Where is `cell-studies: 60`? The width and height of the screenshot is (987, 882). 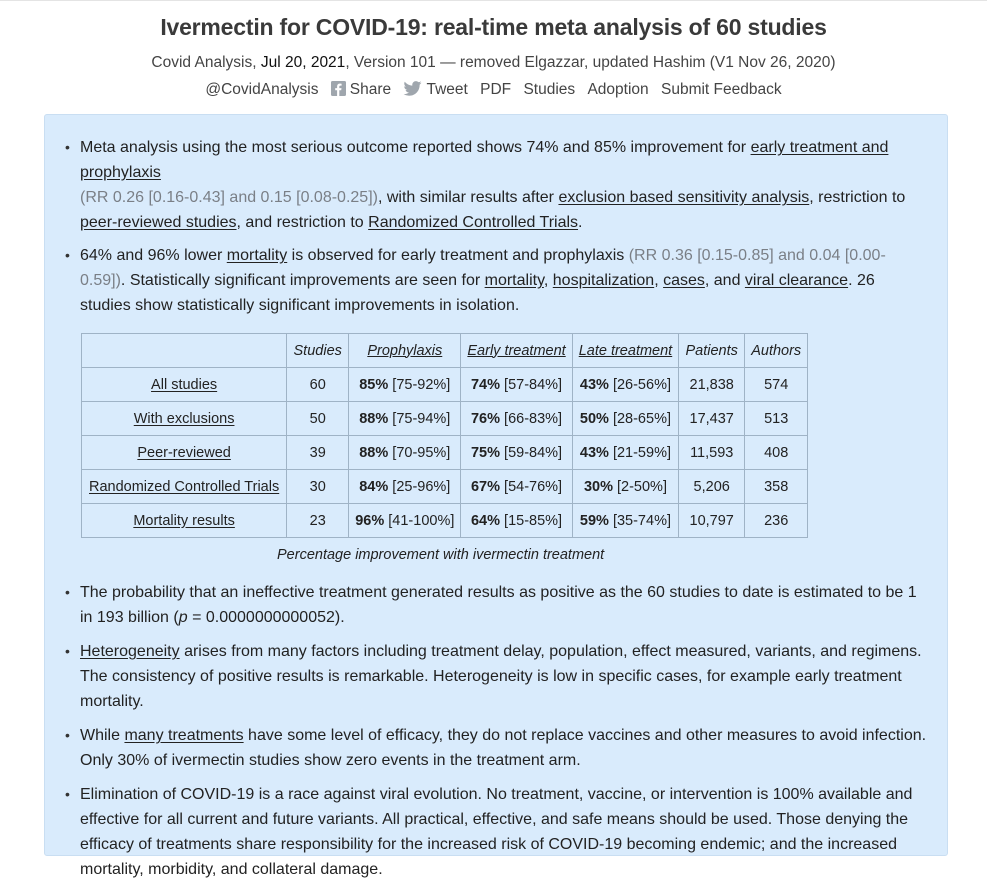
cell-studies: 60 is located at coordinates (318, 384).